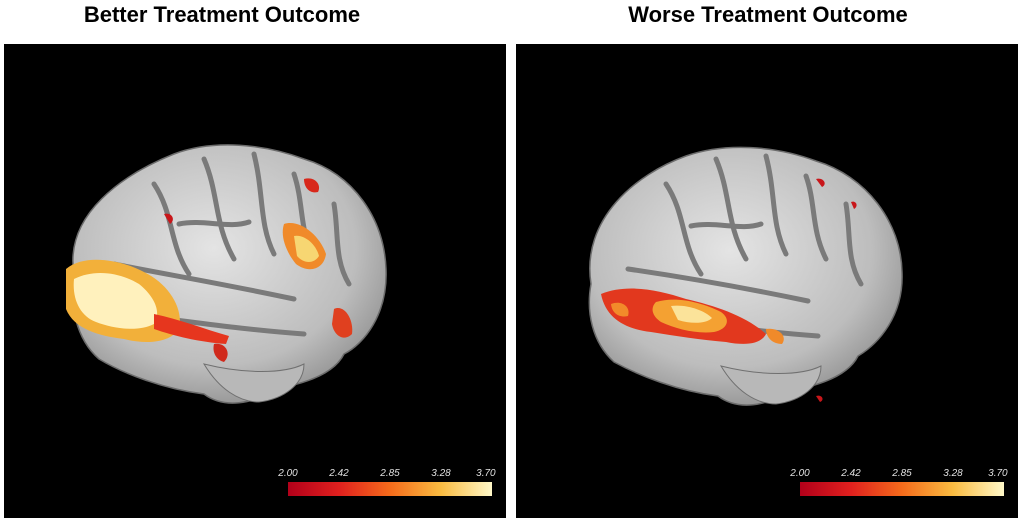 Image resolution: width=1024 pixels, height=520 pixels. What do you see at coordinates (288, 473) in the screenshot?
I see `left-colorbar-tick: 2.00` at bounding box center [288, 473].